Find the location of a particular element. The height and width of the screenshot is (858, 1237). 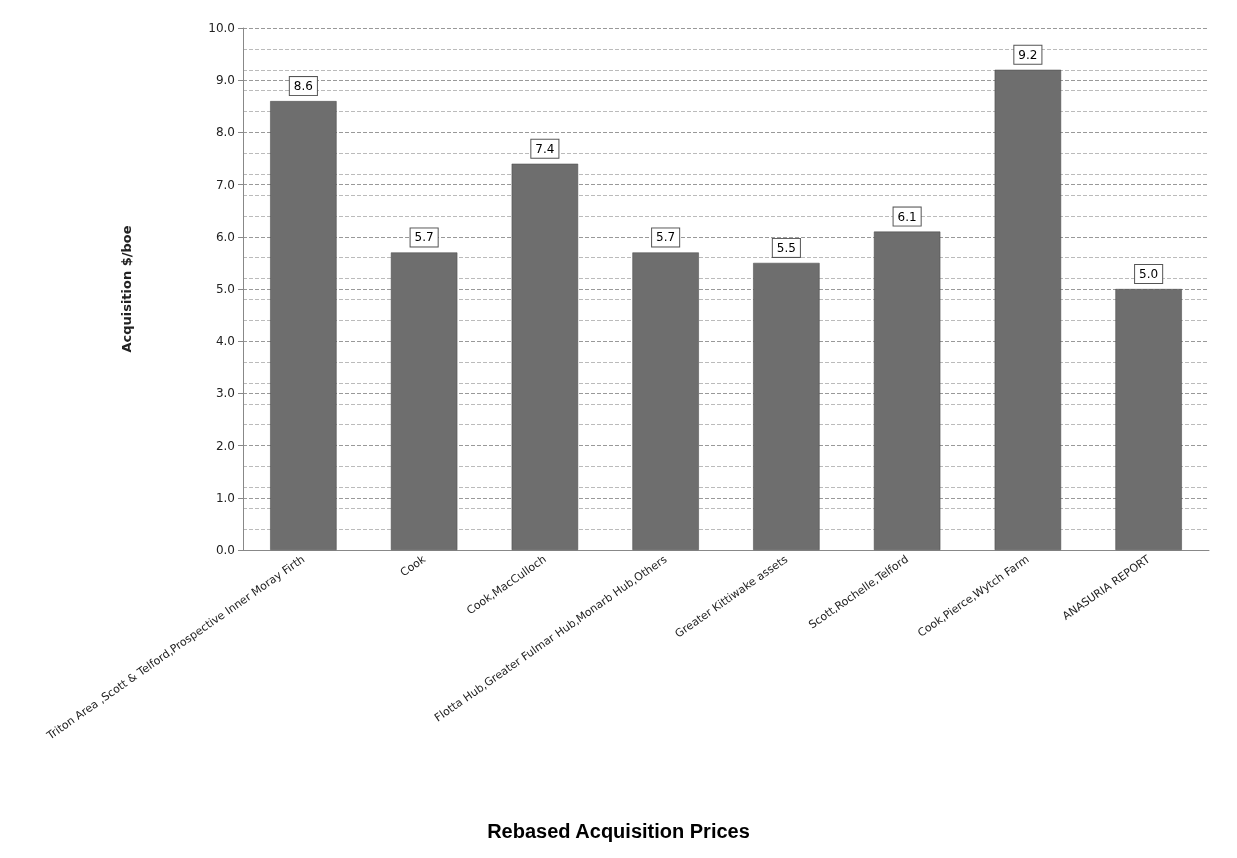

data-label: 8.6 is located at coordinates (303, 86).